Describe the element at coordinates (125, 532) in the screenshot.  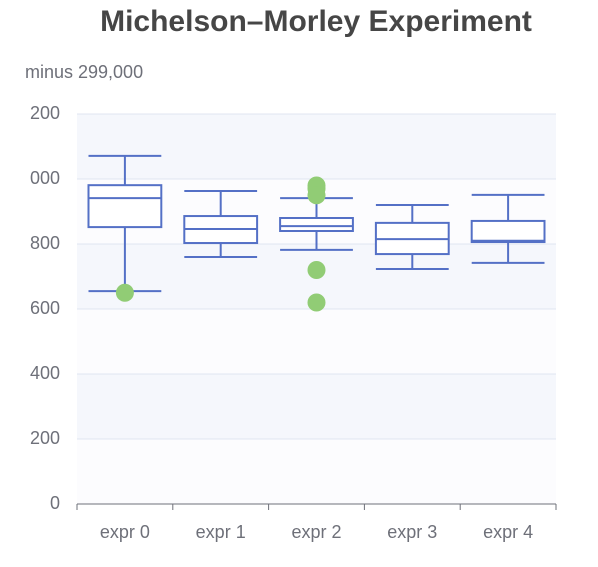
I see `x-tick-label: expr 0` at that location.